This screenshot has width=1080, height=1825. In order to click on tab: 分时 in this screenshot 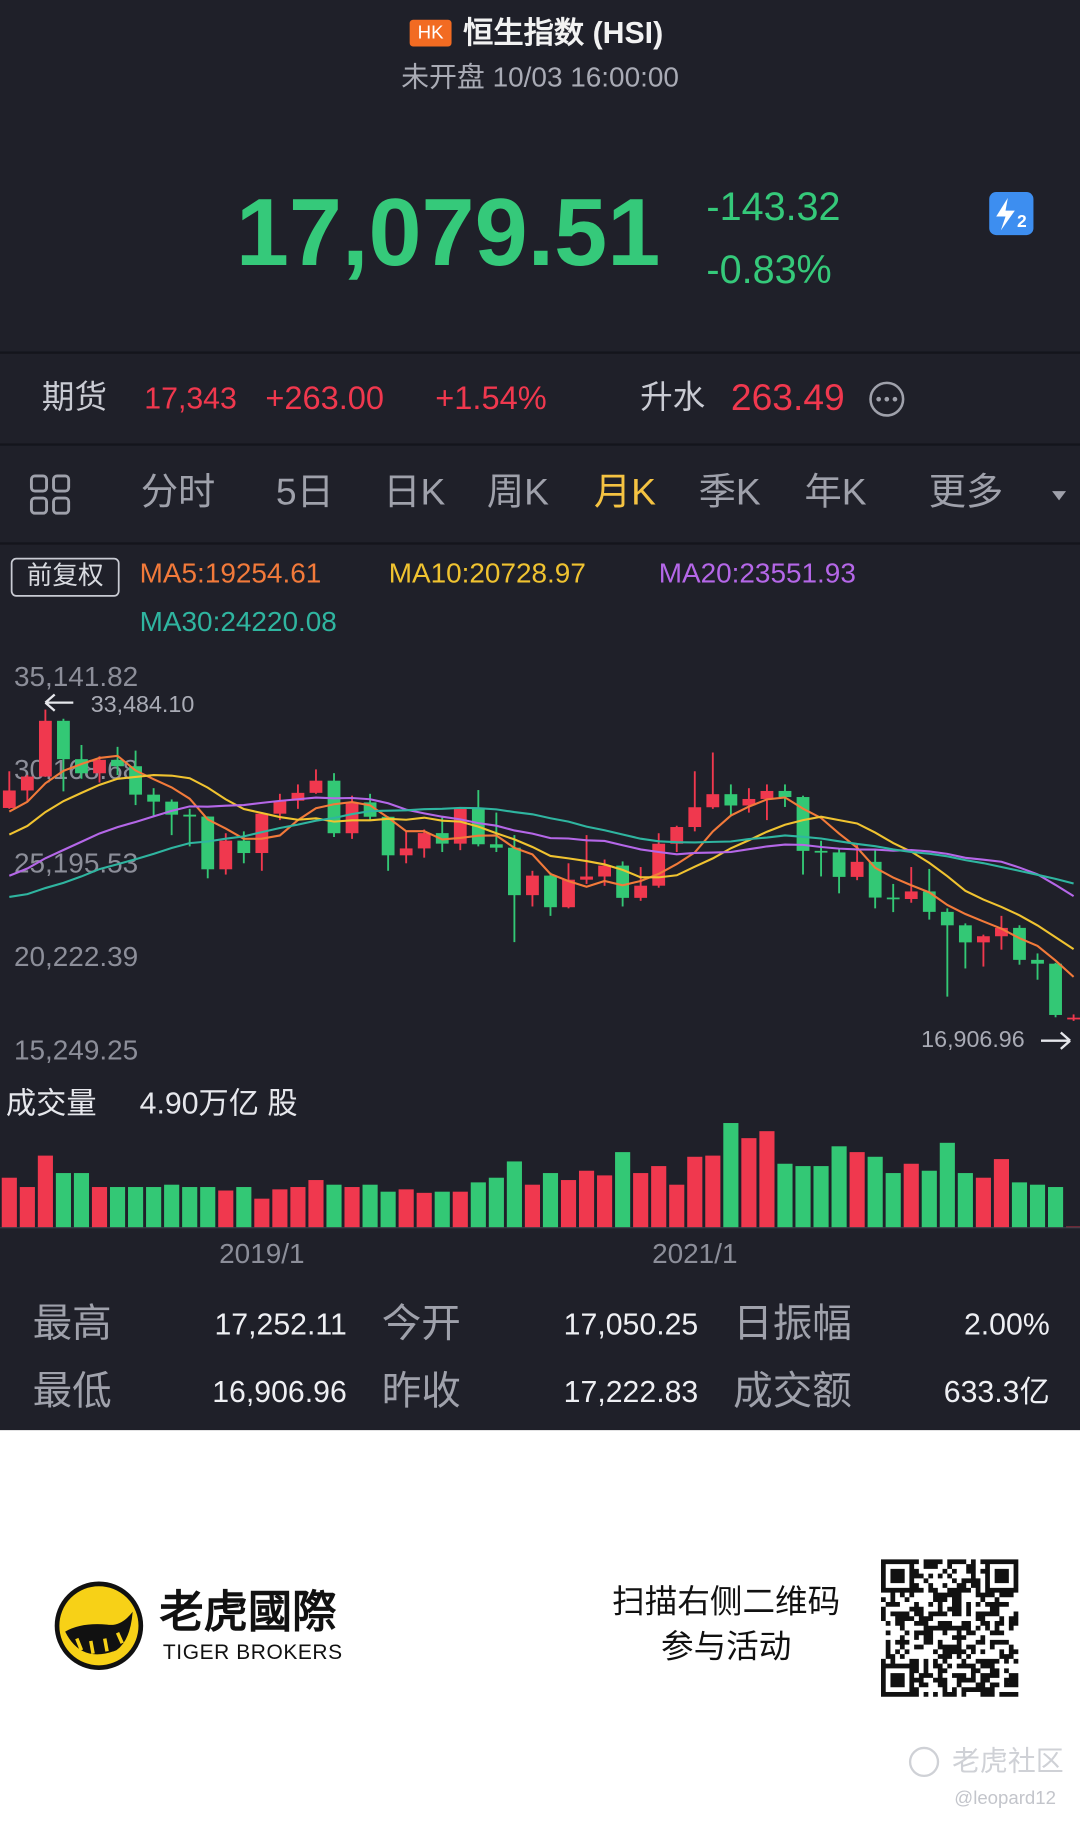, I will do `click(178, 491)`.